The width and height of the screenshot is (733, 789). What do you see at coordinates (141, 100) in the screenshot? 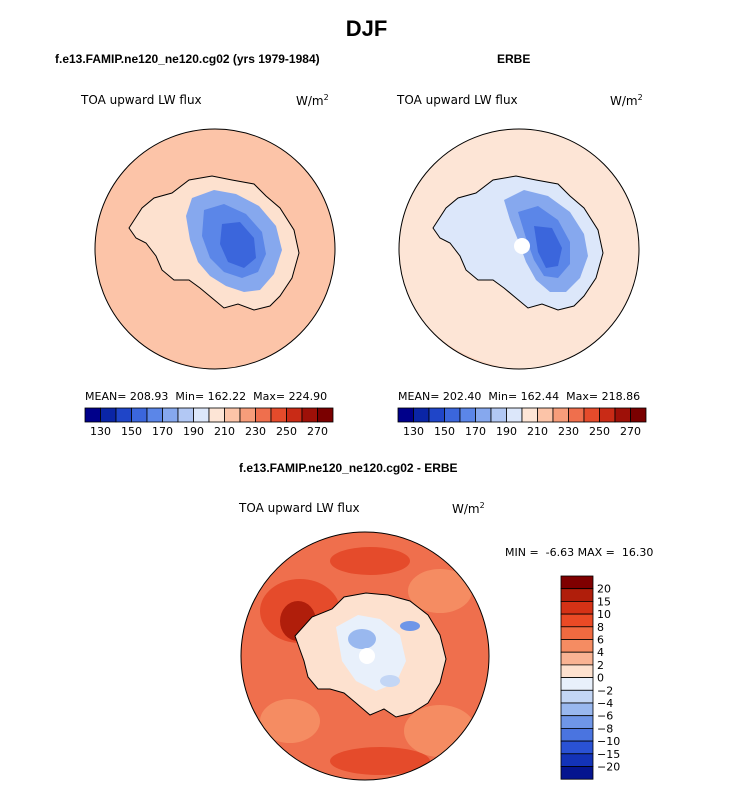
I see `panel-1-variable-label: TOA upward LW flux` at bounding box center [141, 100].